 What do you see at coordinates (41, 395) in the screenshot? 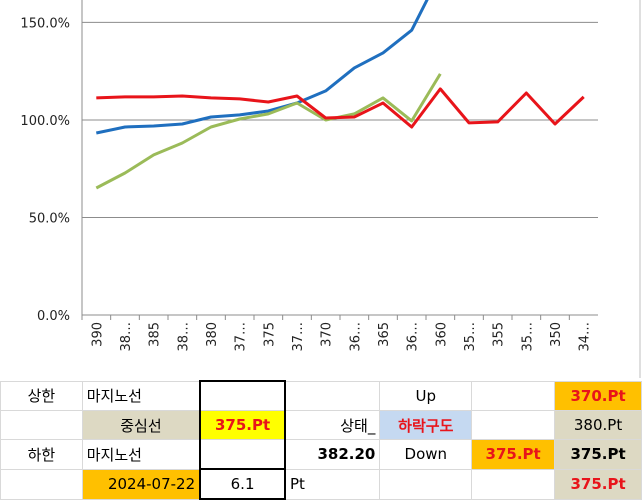
I see `cell: 상한` at bounding box center [41, 395].